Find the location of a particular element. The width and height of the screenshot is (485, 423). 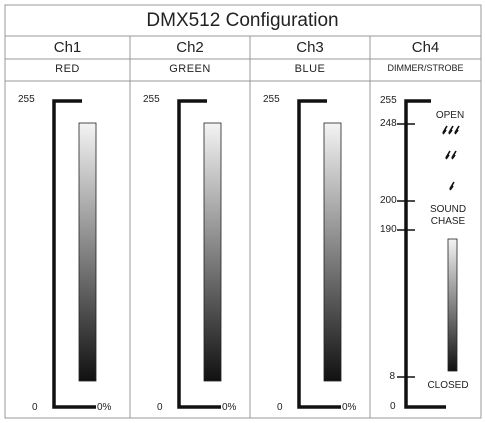

channel-name: Ch3 is located at coordinates (310, 47).